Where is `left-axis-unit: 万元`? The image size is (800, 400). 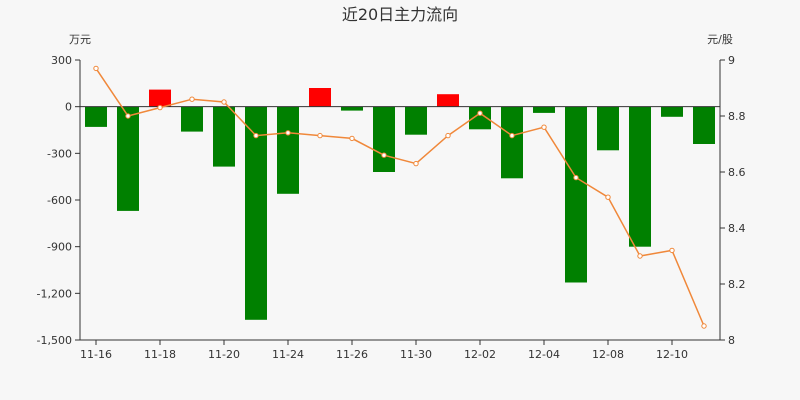 left-axis-unit: 万元 is located at coordinates (80, 39).